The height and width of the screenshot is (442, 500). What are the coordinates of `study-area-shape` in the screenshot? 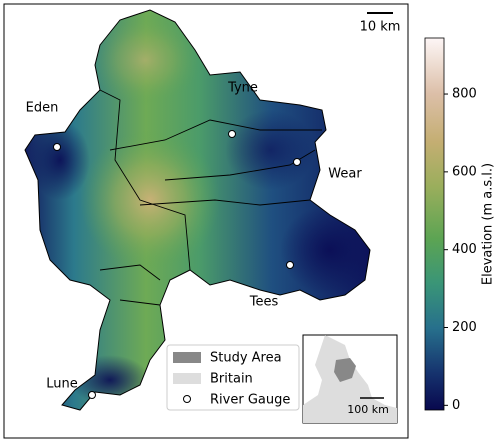 It's located at (345, 370).